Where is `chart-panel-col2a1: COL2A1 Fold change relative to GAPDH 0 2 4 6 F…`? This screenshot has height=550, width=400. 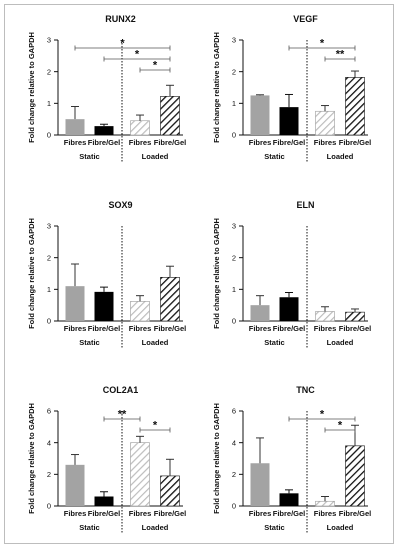 chart-panel-col2a1: COL2A1 Fold change relative to GAPDH 0 2 4 6 F… is located at coordinates (106, 459).